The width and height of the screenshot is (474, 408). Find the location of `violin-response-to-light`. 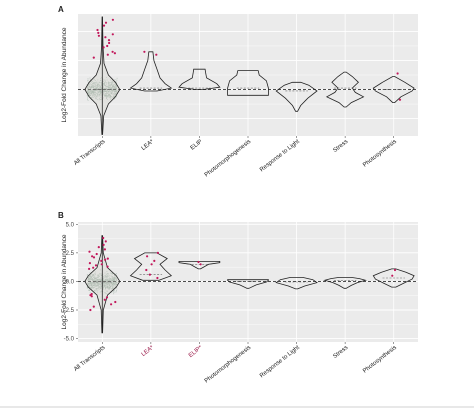

violin-response-to-light is located at coordinates (296, 283).